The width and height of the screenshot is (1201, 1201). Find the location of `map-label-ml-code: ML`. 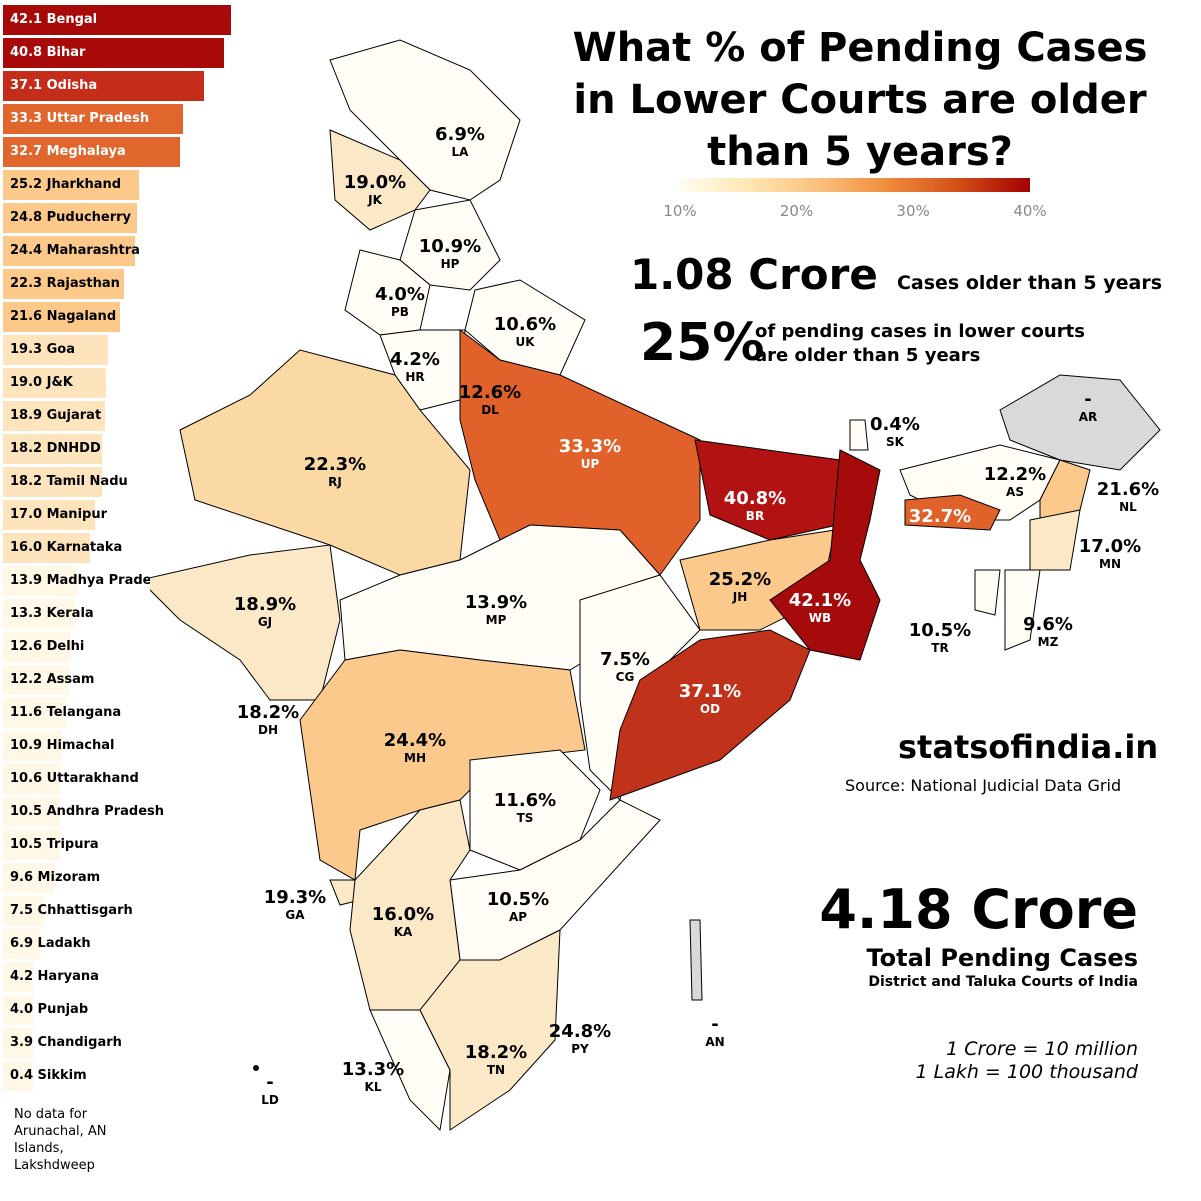

map-label-ml-code: ML is located at coordinates (940, 534).